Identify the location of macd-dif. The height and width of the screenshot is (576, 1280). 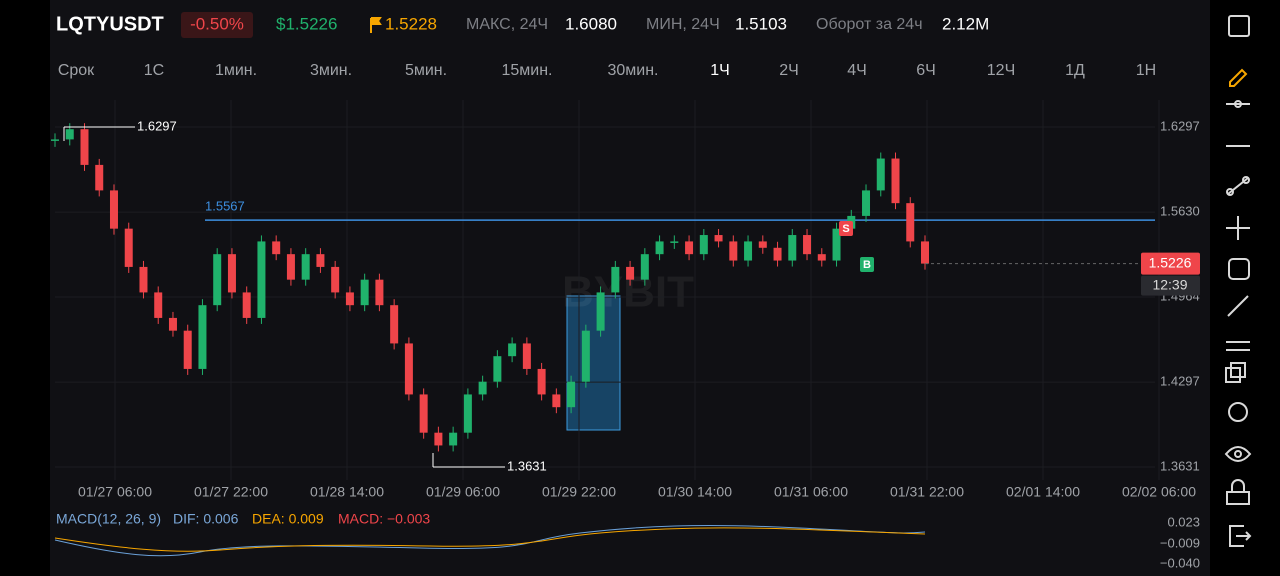
(490, 541).